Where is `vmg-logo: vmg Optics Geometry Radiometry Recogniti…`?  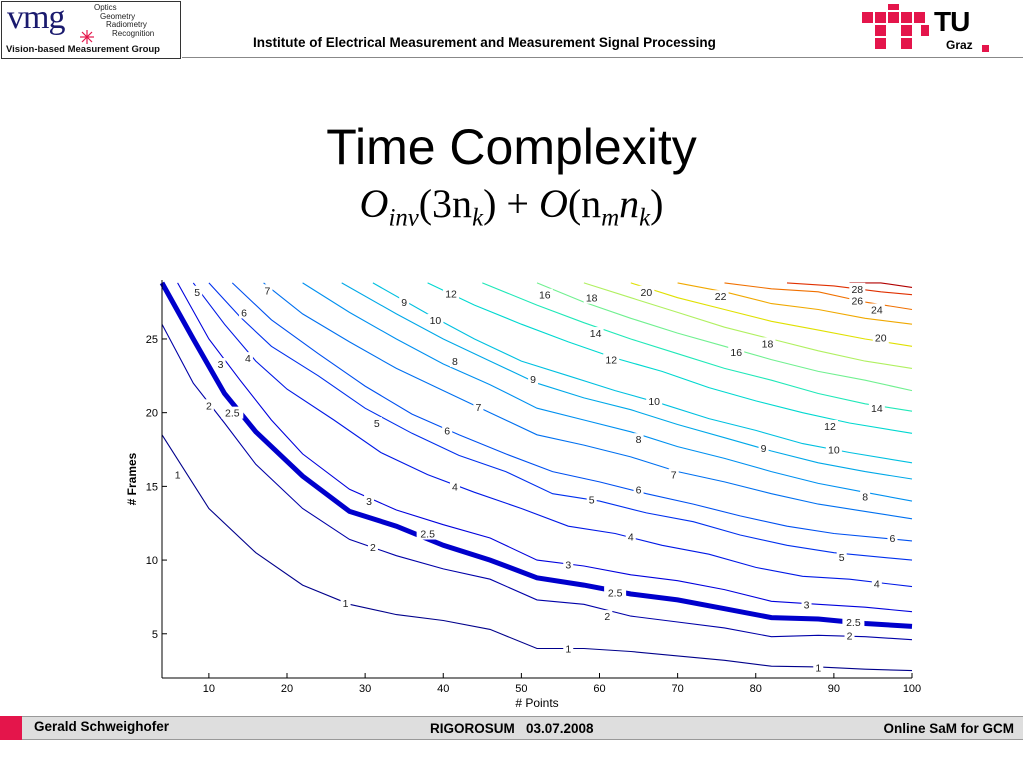
vmg-logo: vmg Optics Geometry Radiometry Recogniti… is located at coordinates (91, 29).